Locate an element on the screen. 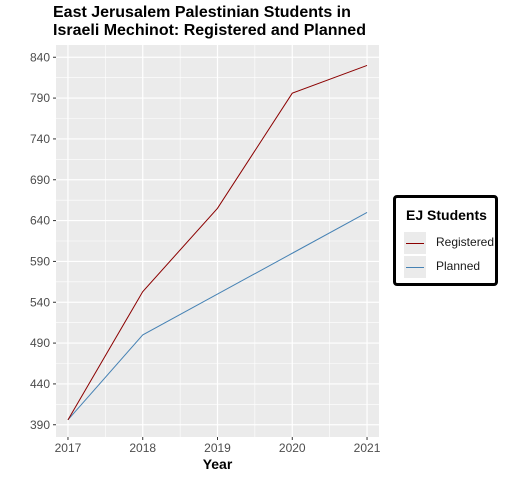 The width and height of the screenshot is (507, 479). legend-key-registered is located at coordinates (415, 243).